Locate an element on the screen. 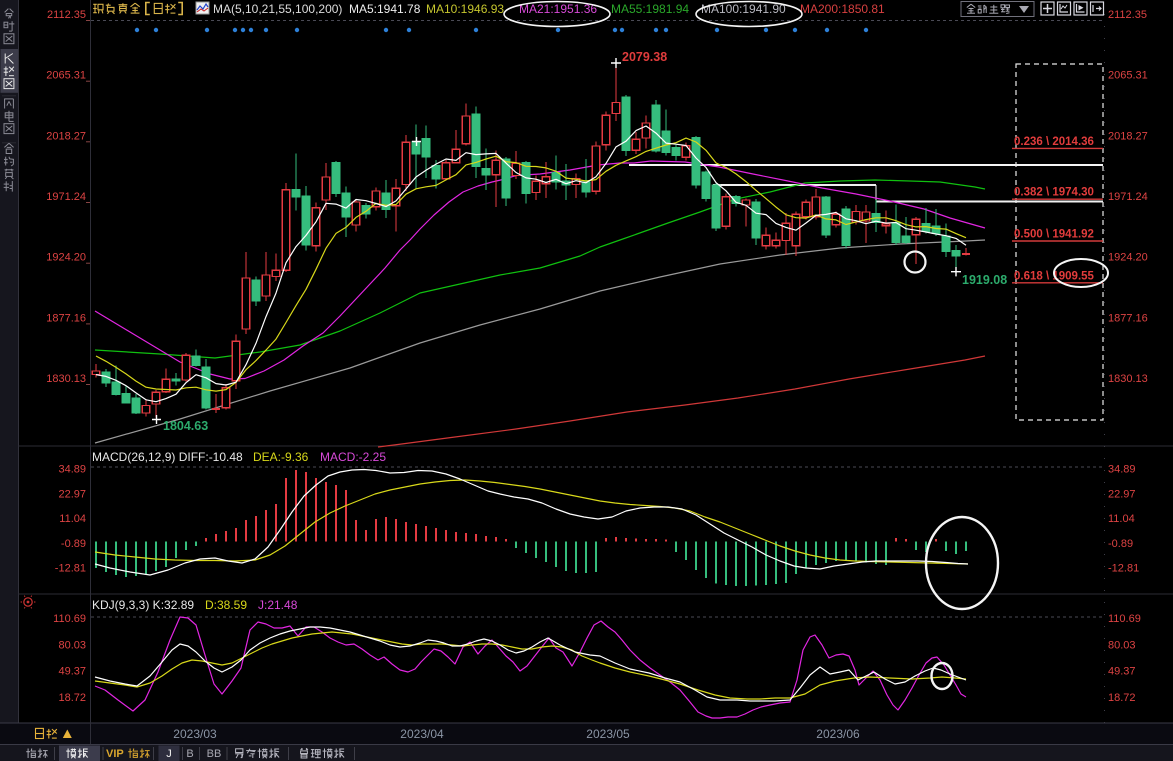  svg-text: MA(5,10,21,55,100,200) is located at coordinates (277, 9).